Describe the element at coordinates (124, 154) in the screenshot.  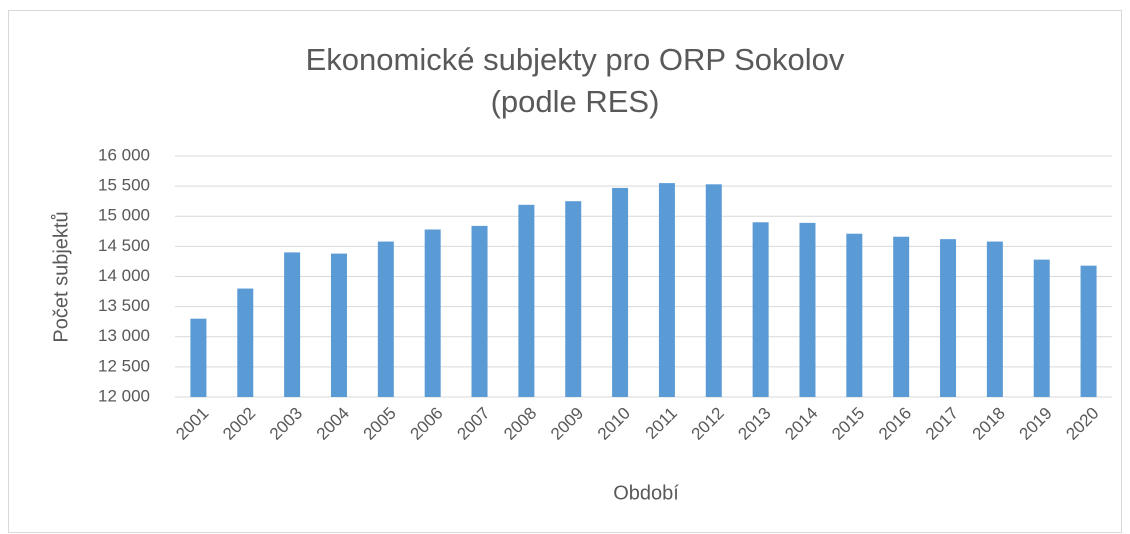
I see `y-tick-label: 16 000` at that location.